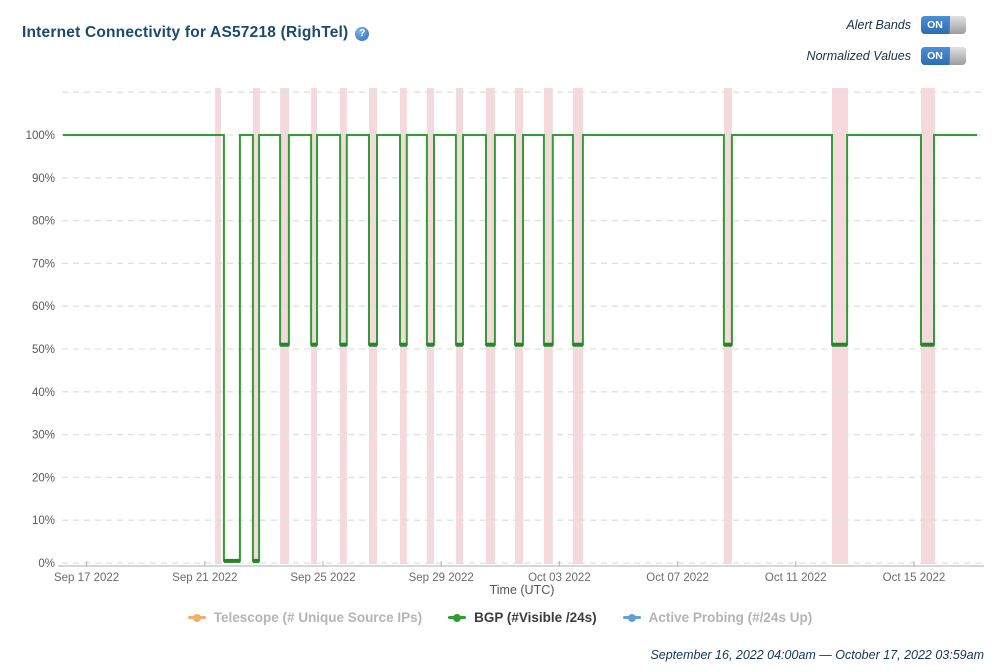 This screenshot has width=1000, height=672. I want to click on svg-text: 100%, so click(40, 136).